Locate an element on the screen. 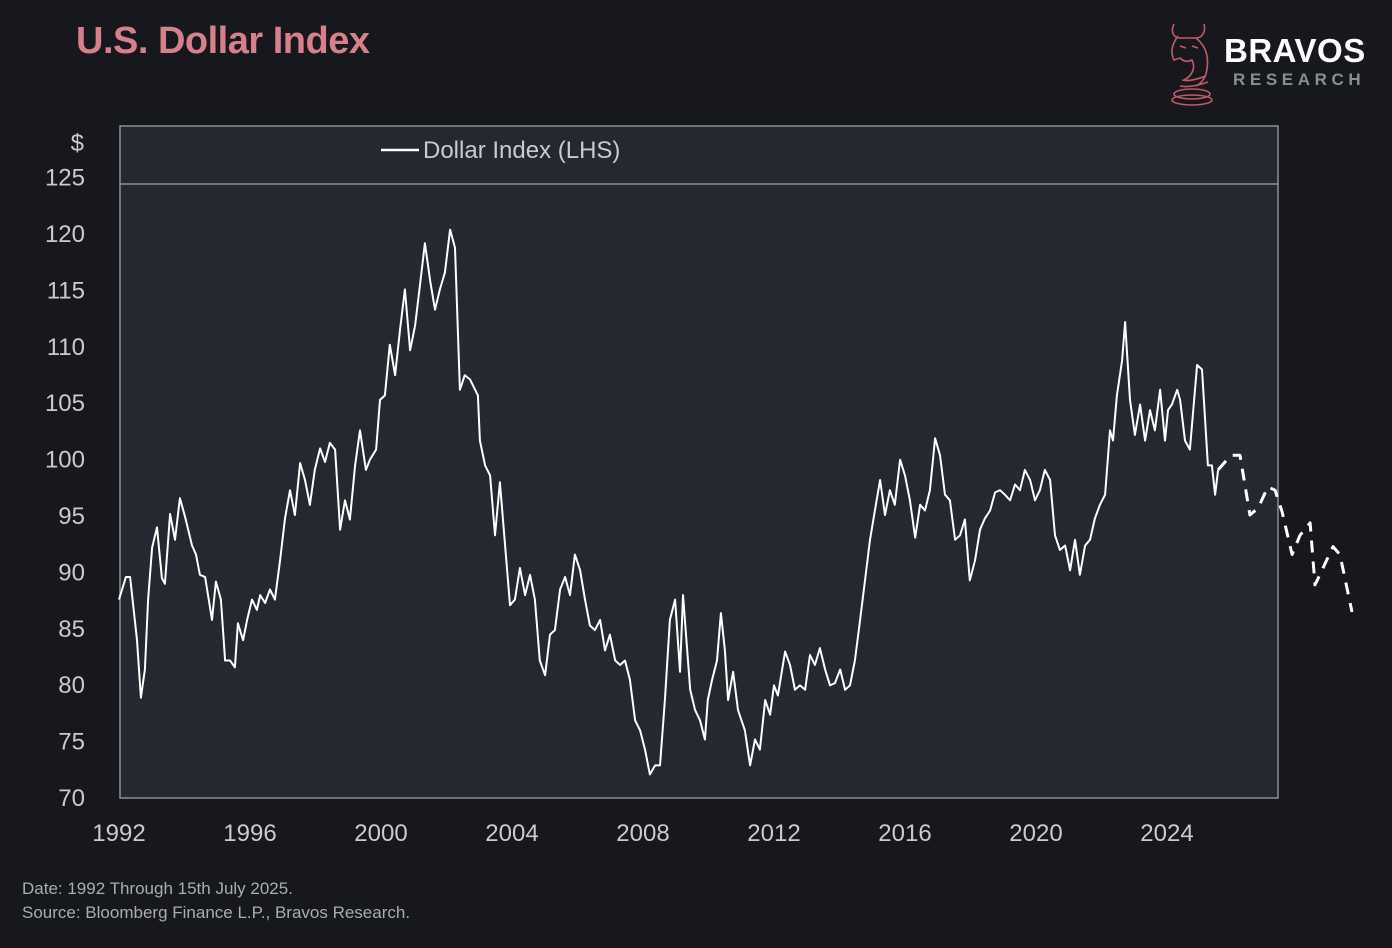  x-tick-label: 2004 is located at coordinates (511, 833).